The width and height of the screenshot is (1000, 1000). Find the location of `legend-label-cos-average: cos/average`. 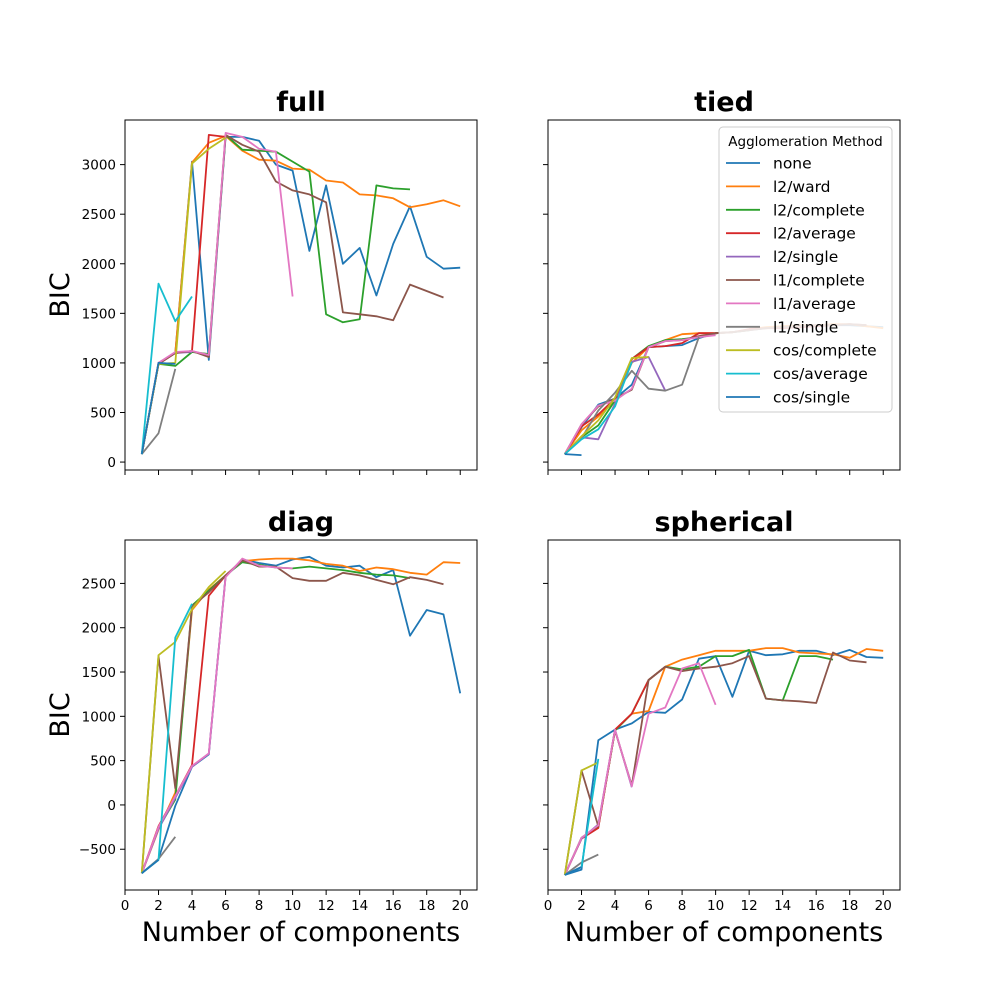

legend-label-cos-average: cos/average is located at coordinates (820, 374).